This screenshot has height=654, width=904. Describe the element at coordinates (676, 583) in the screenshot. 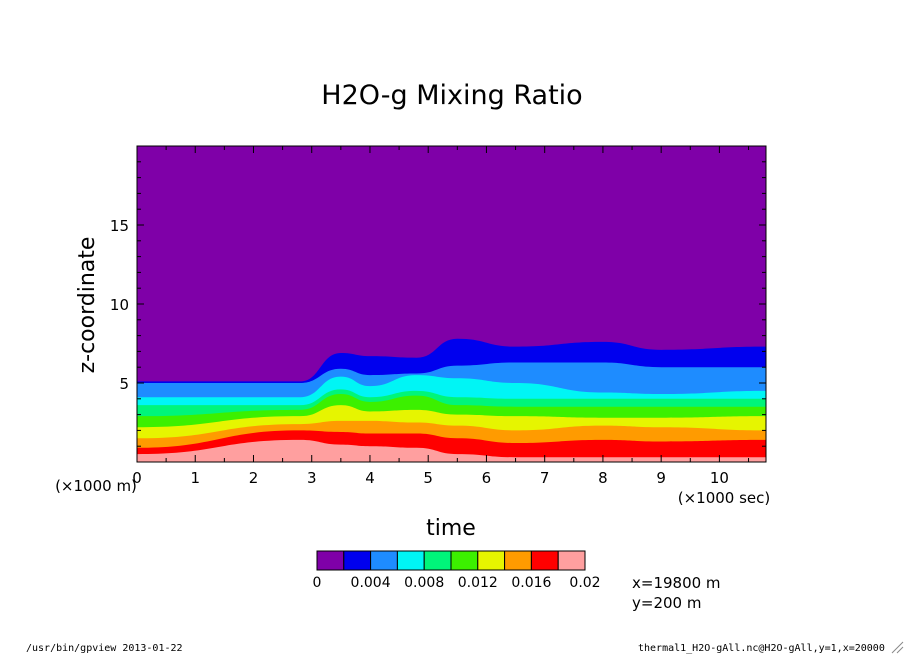

I see `x-location-label: x=19800 m` at that location.